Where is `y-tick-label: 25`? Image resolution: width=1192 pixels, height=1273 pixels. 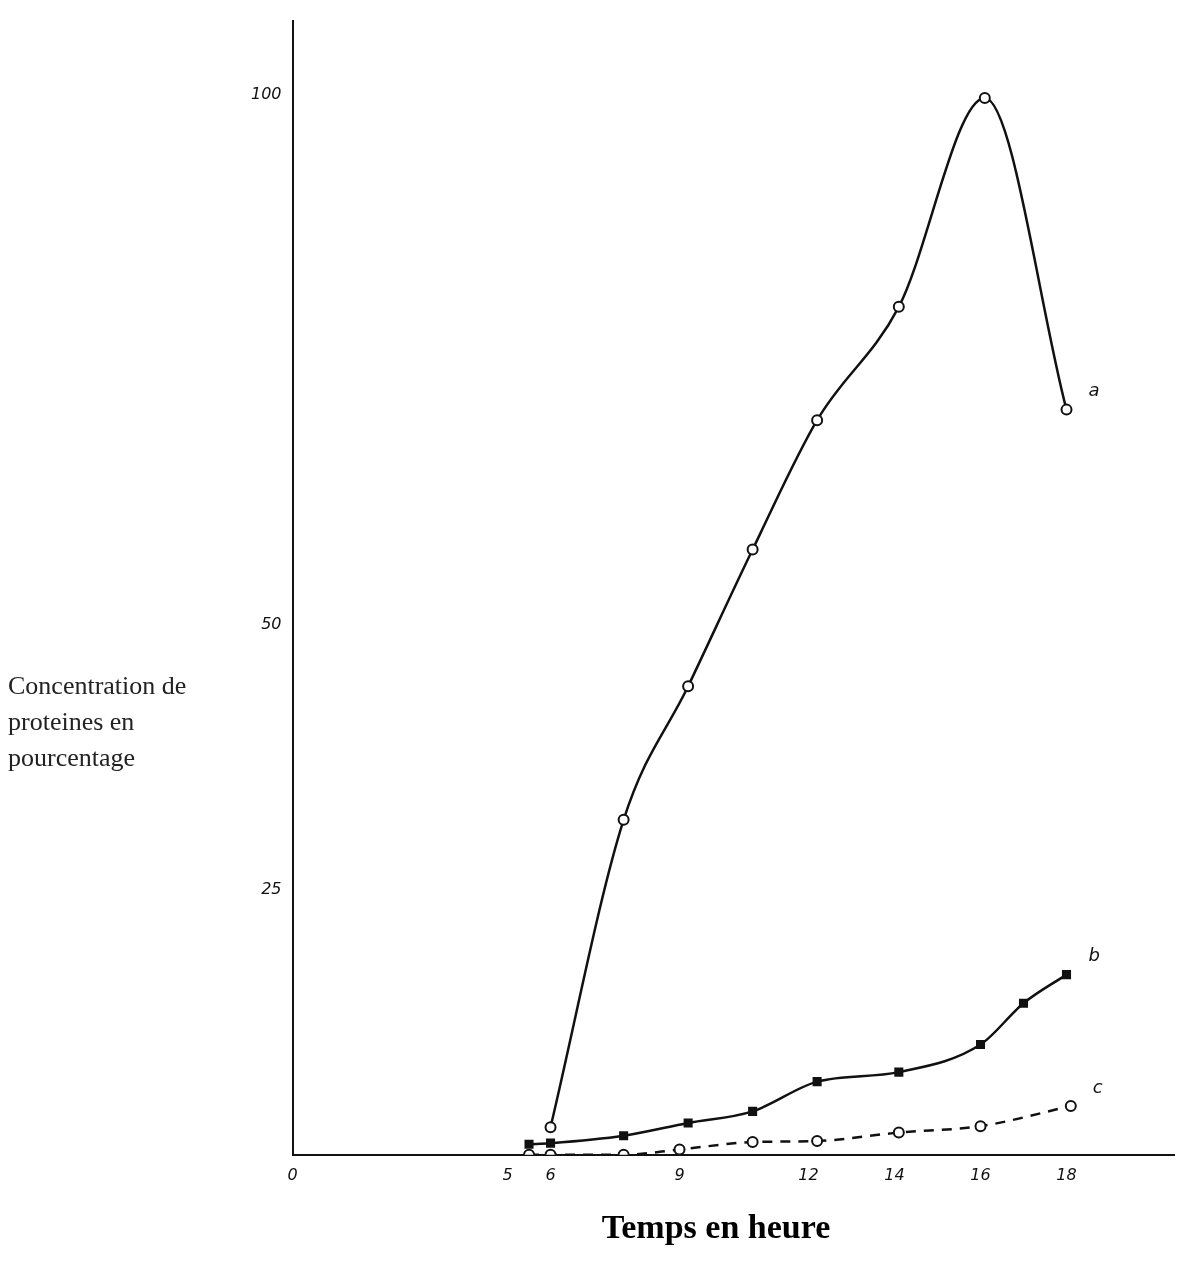
y-tick-label: 25 is located at coordinates (271, 888).